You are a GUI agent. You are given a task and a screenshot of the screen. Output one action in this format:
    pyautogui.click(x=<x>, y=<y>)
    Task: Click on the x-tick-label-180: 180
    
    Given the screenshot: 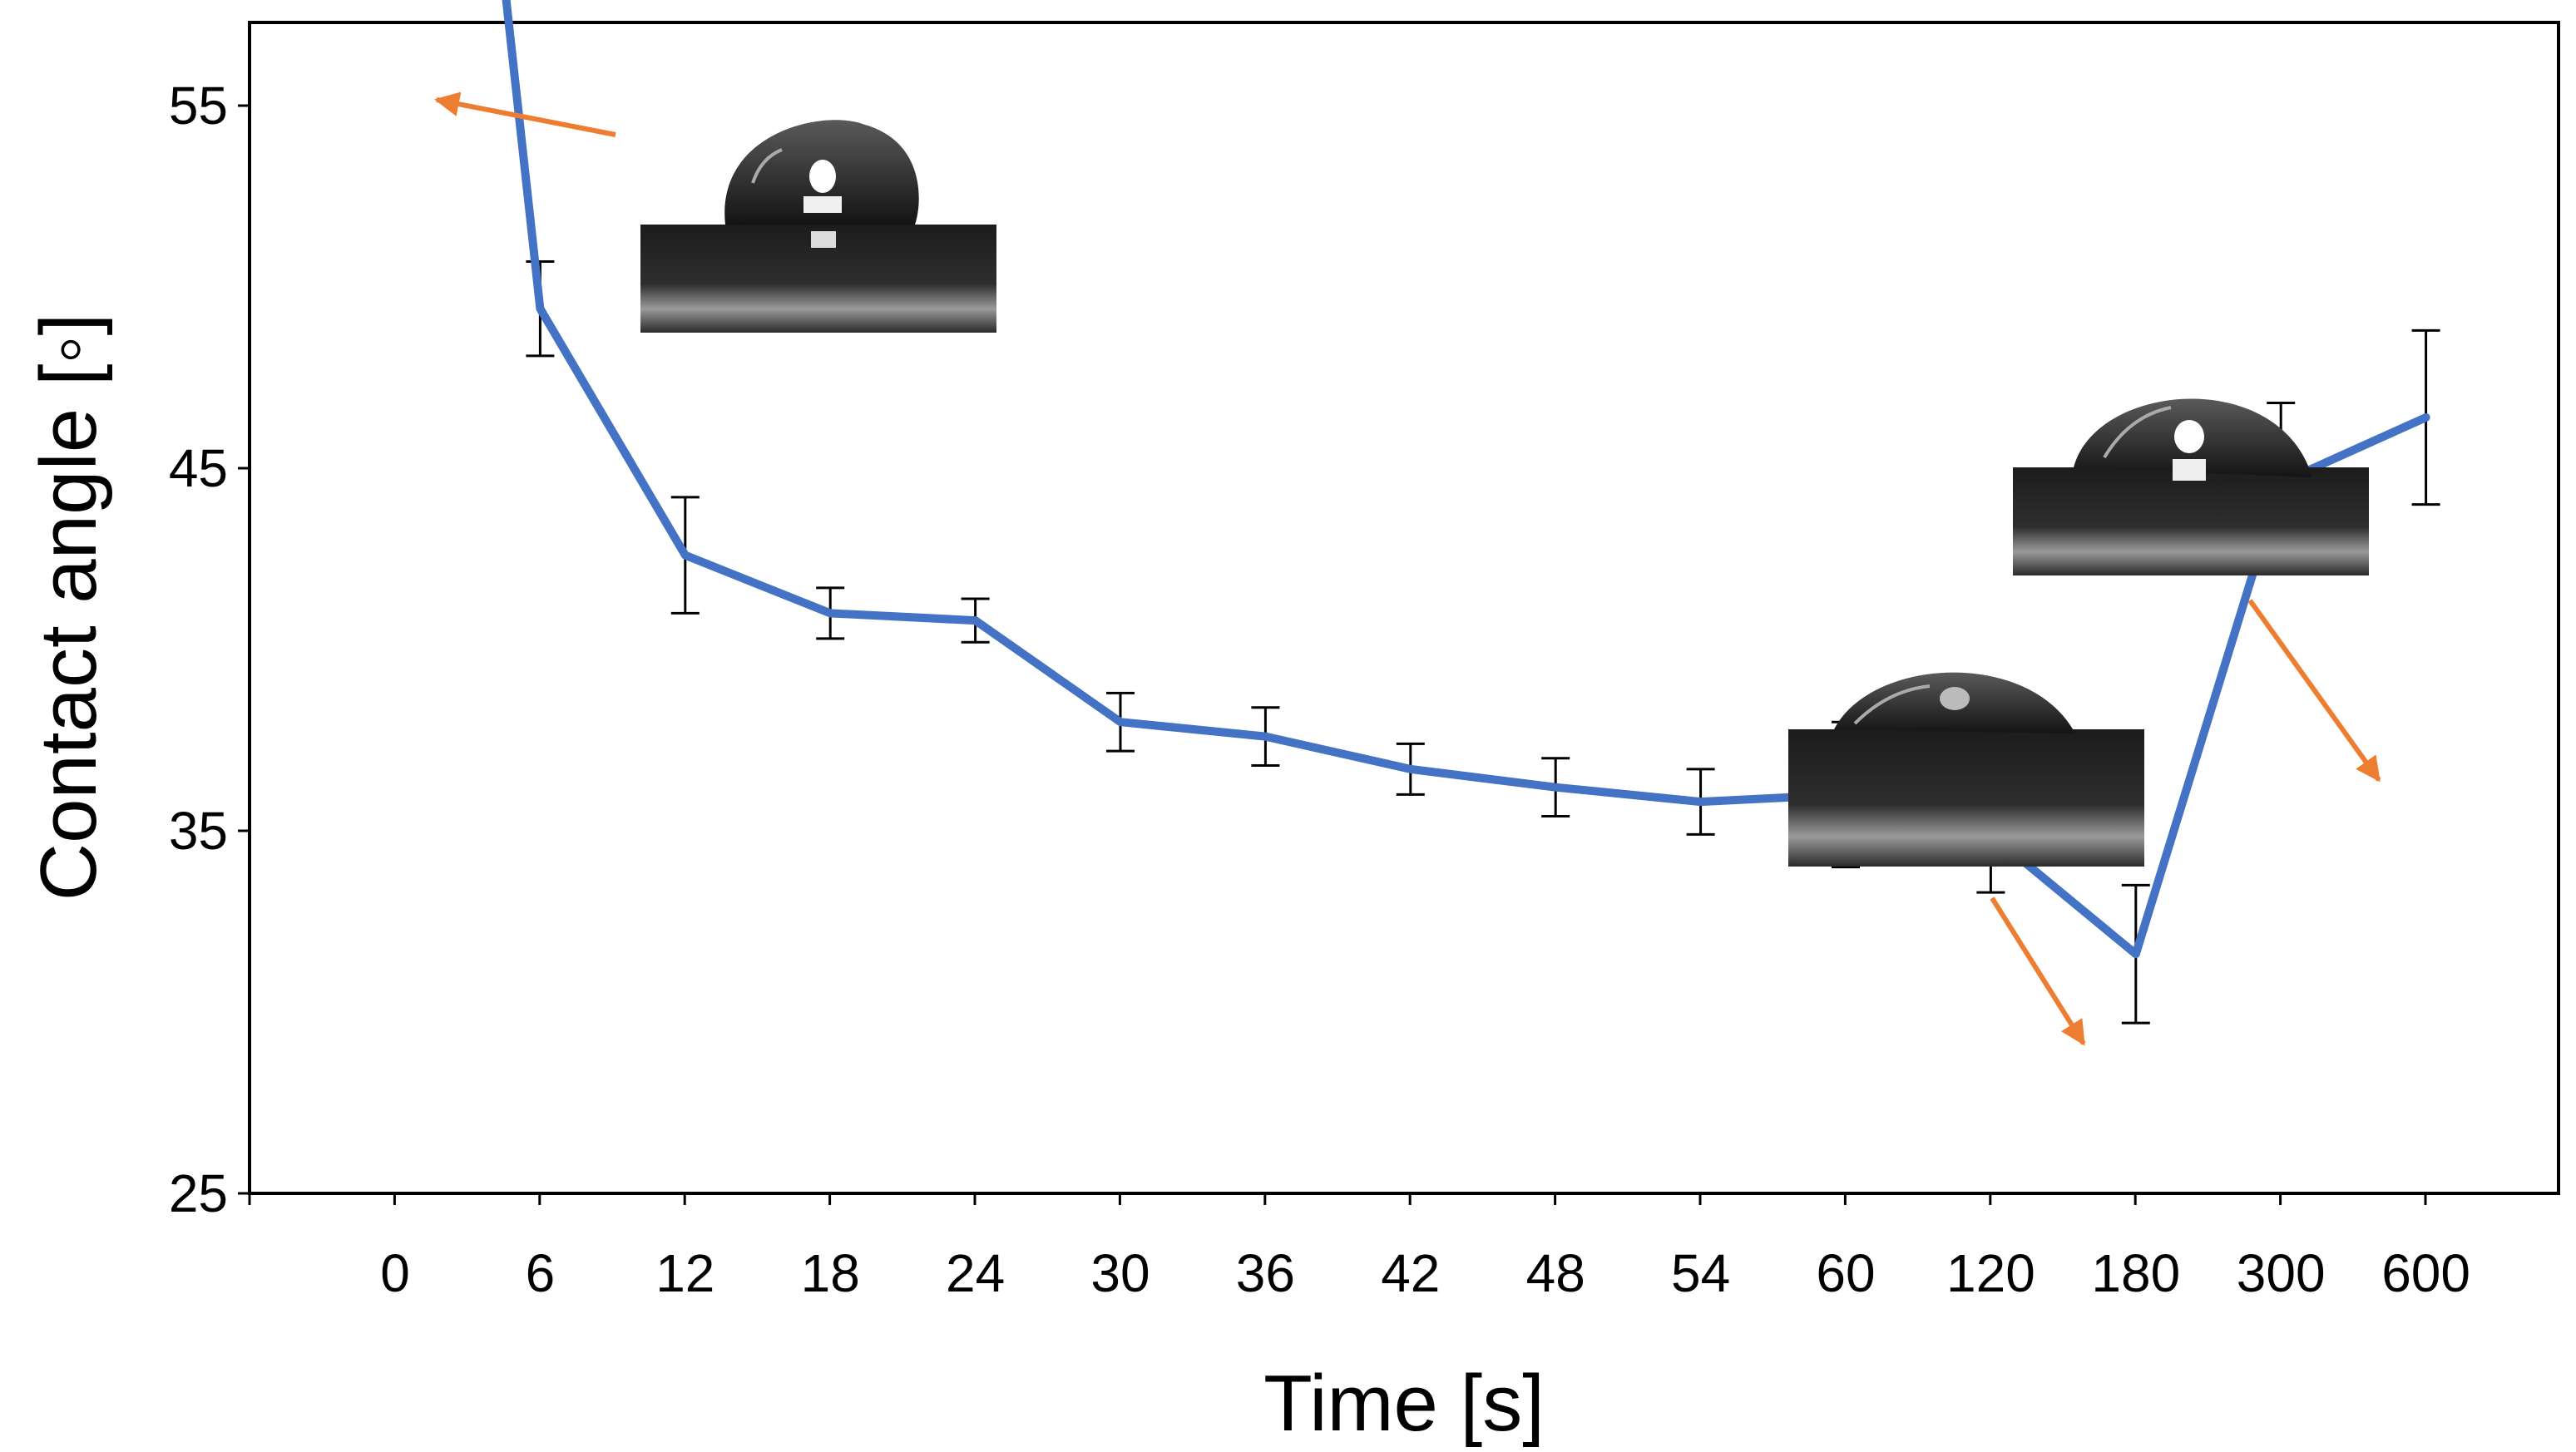 What is the action you would take?
    pyautogui.click(x=2135, y=1273)
    